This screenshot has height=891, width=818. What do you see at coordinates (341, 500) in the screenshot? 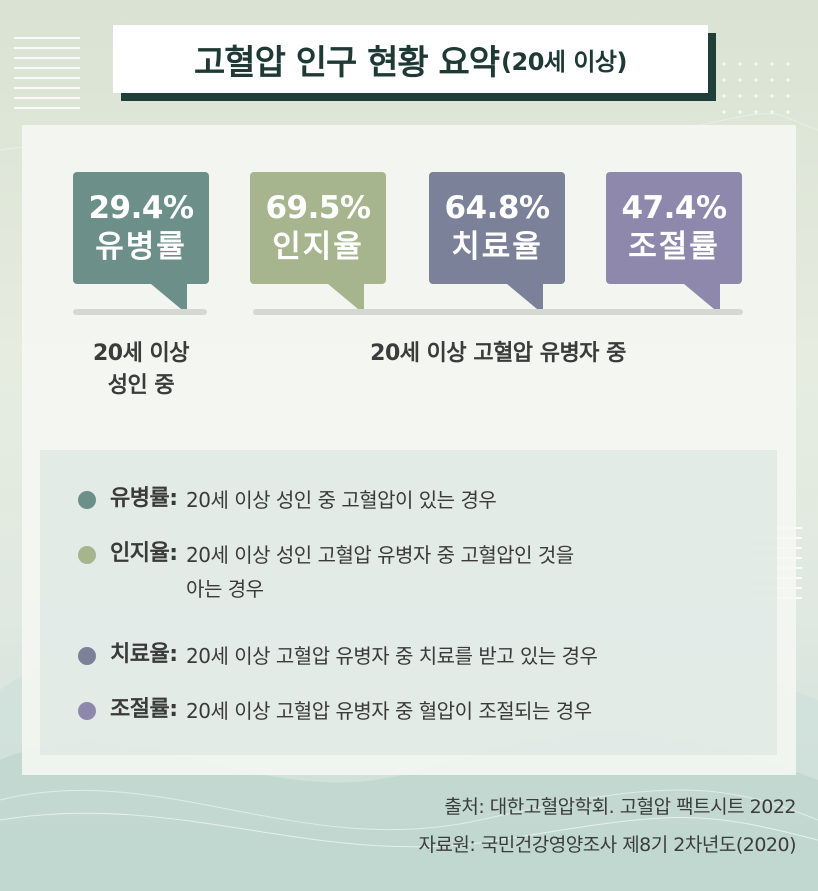
I see `definition-desc: 20세 이상 성인 중 고혈압이 있는 경우` at bounding box center [341, 500].